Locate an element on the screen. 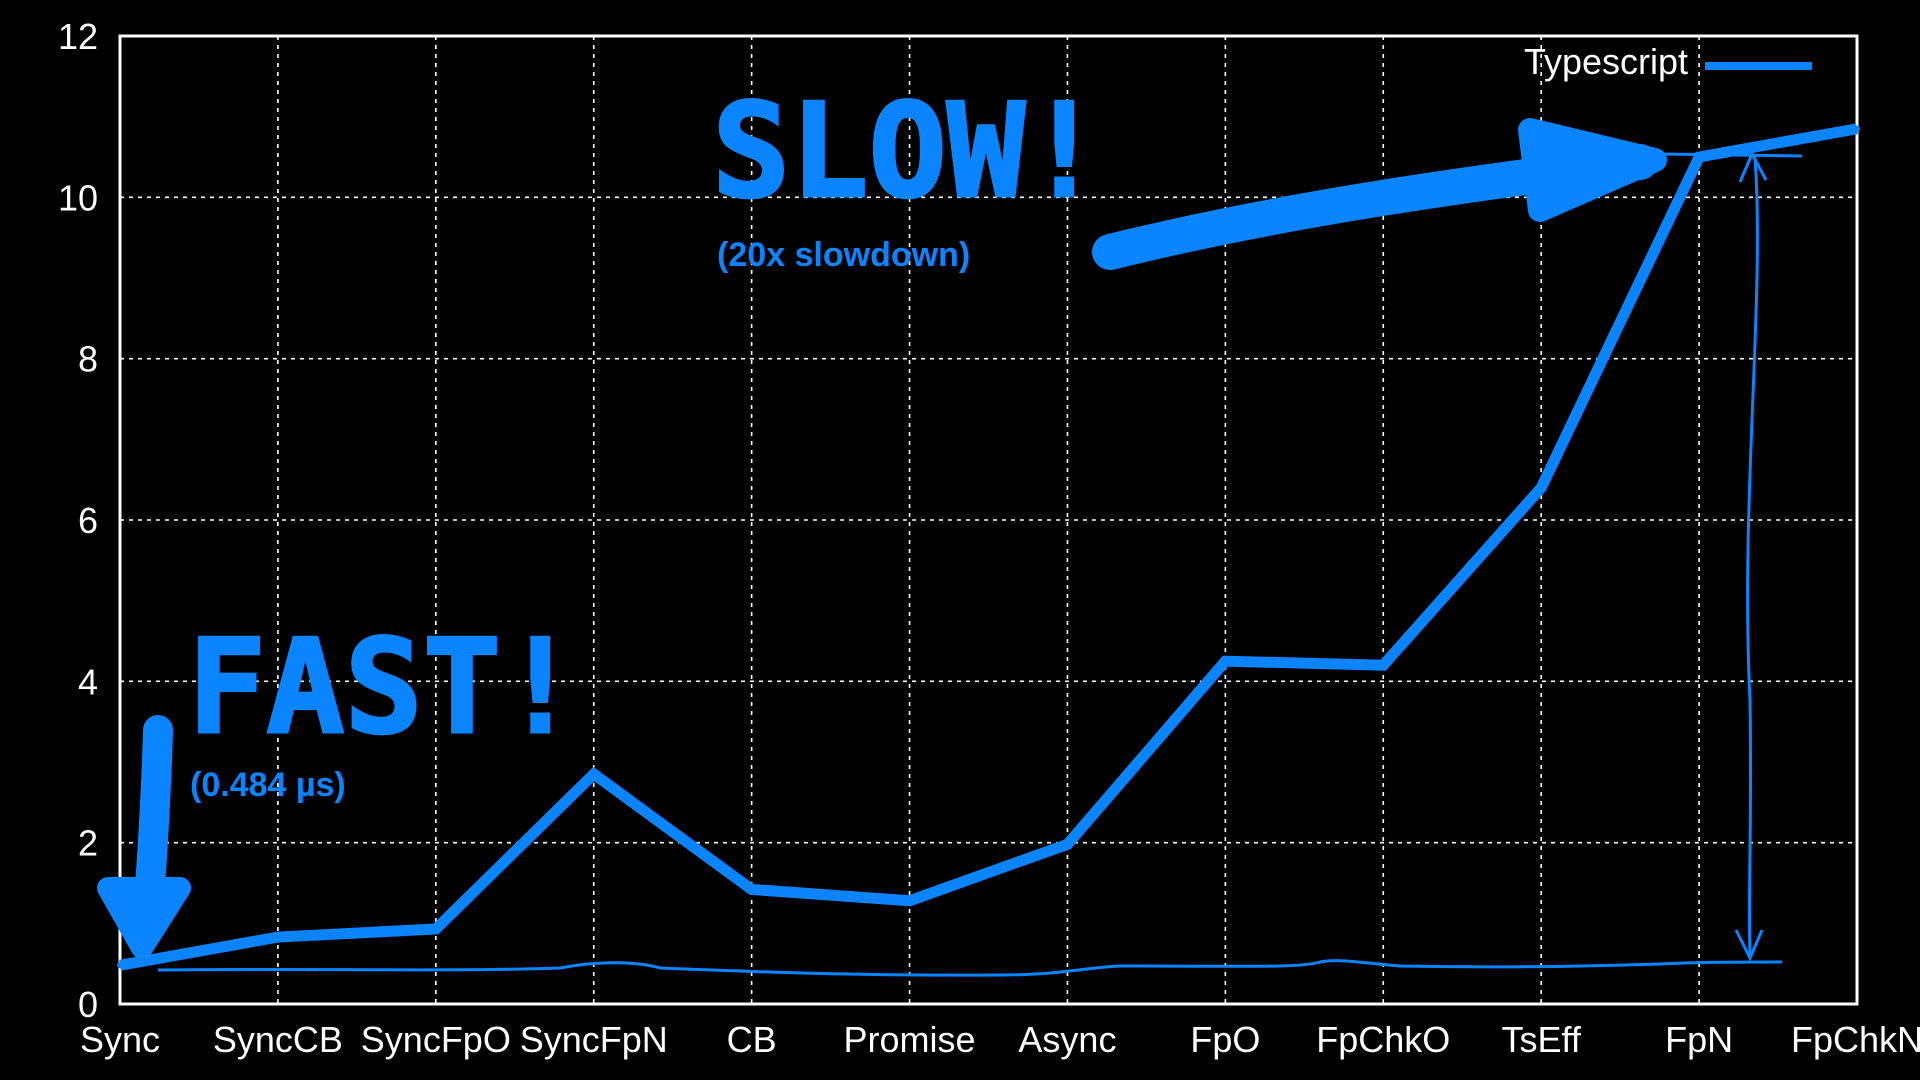  baseline-scribble is located at coordinates (970, 968).